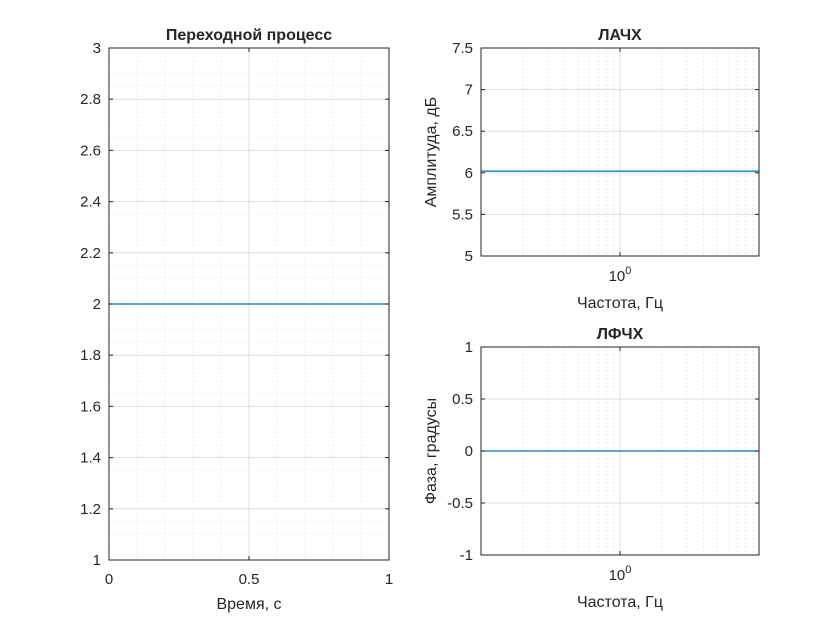  What do you see at coordinates (462, 399) in the screenshot?
I see `y-tick-label: 0.5` at bounding box center [462, 399].